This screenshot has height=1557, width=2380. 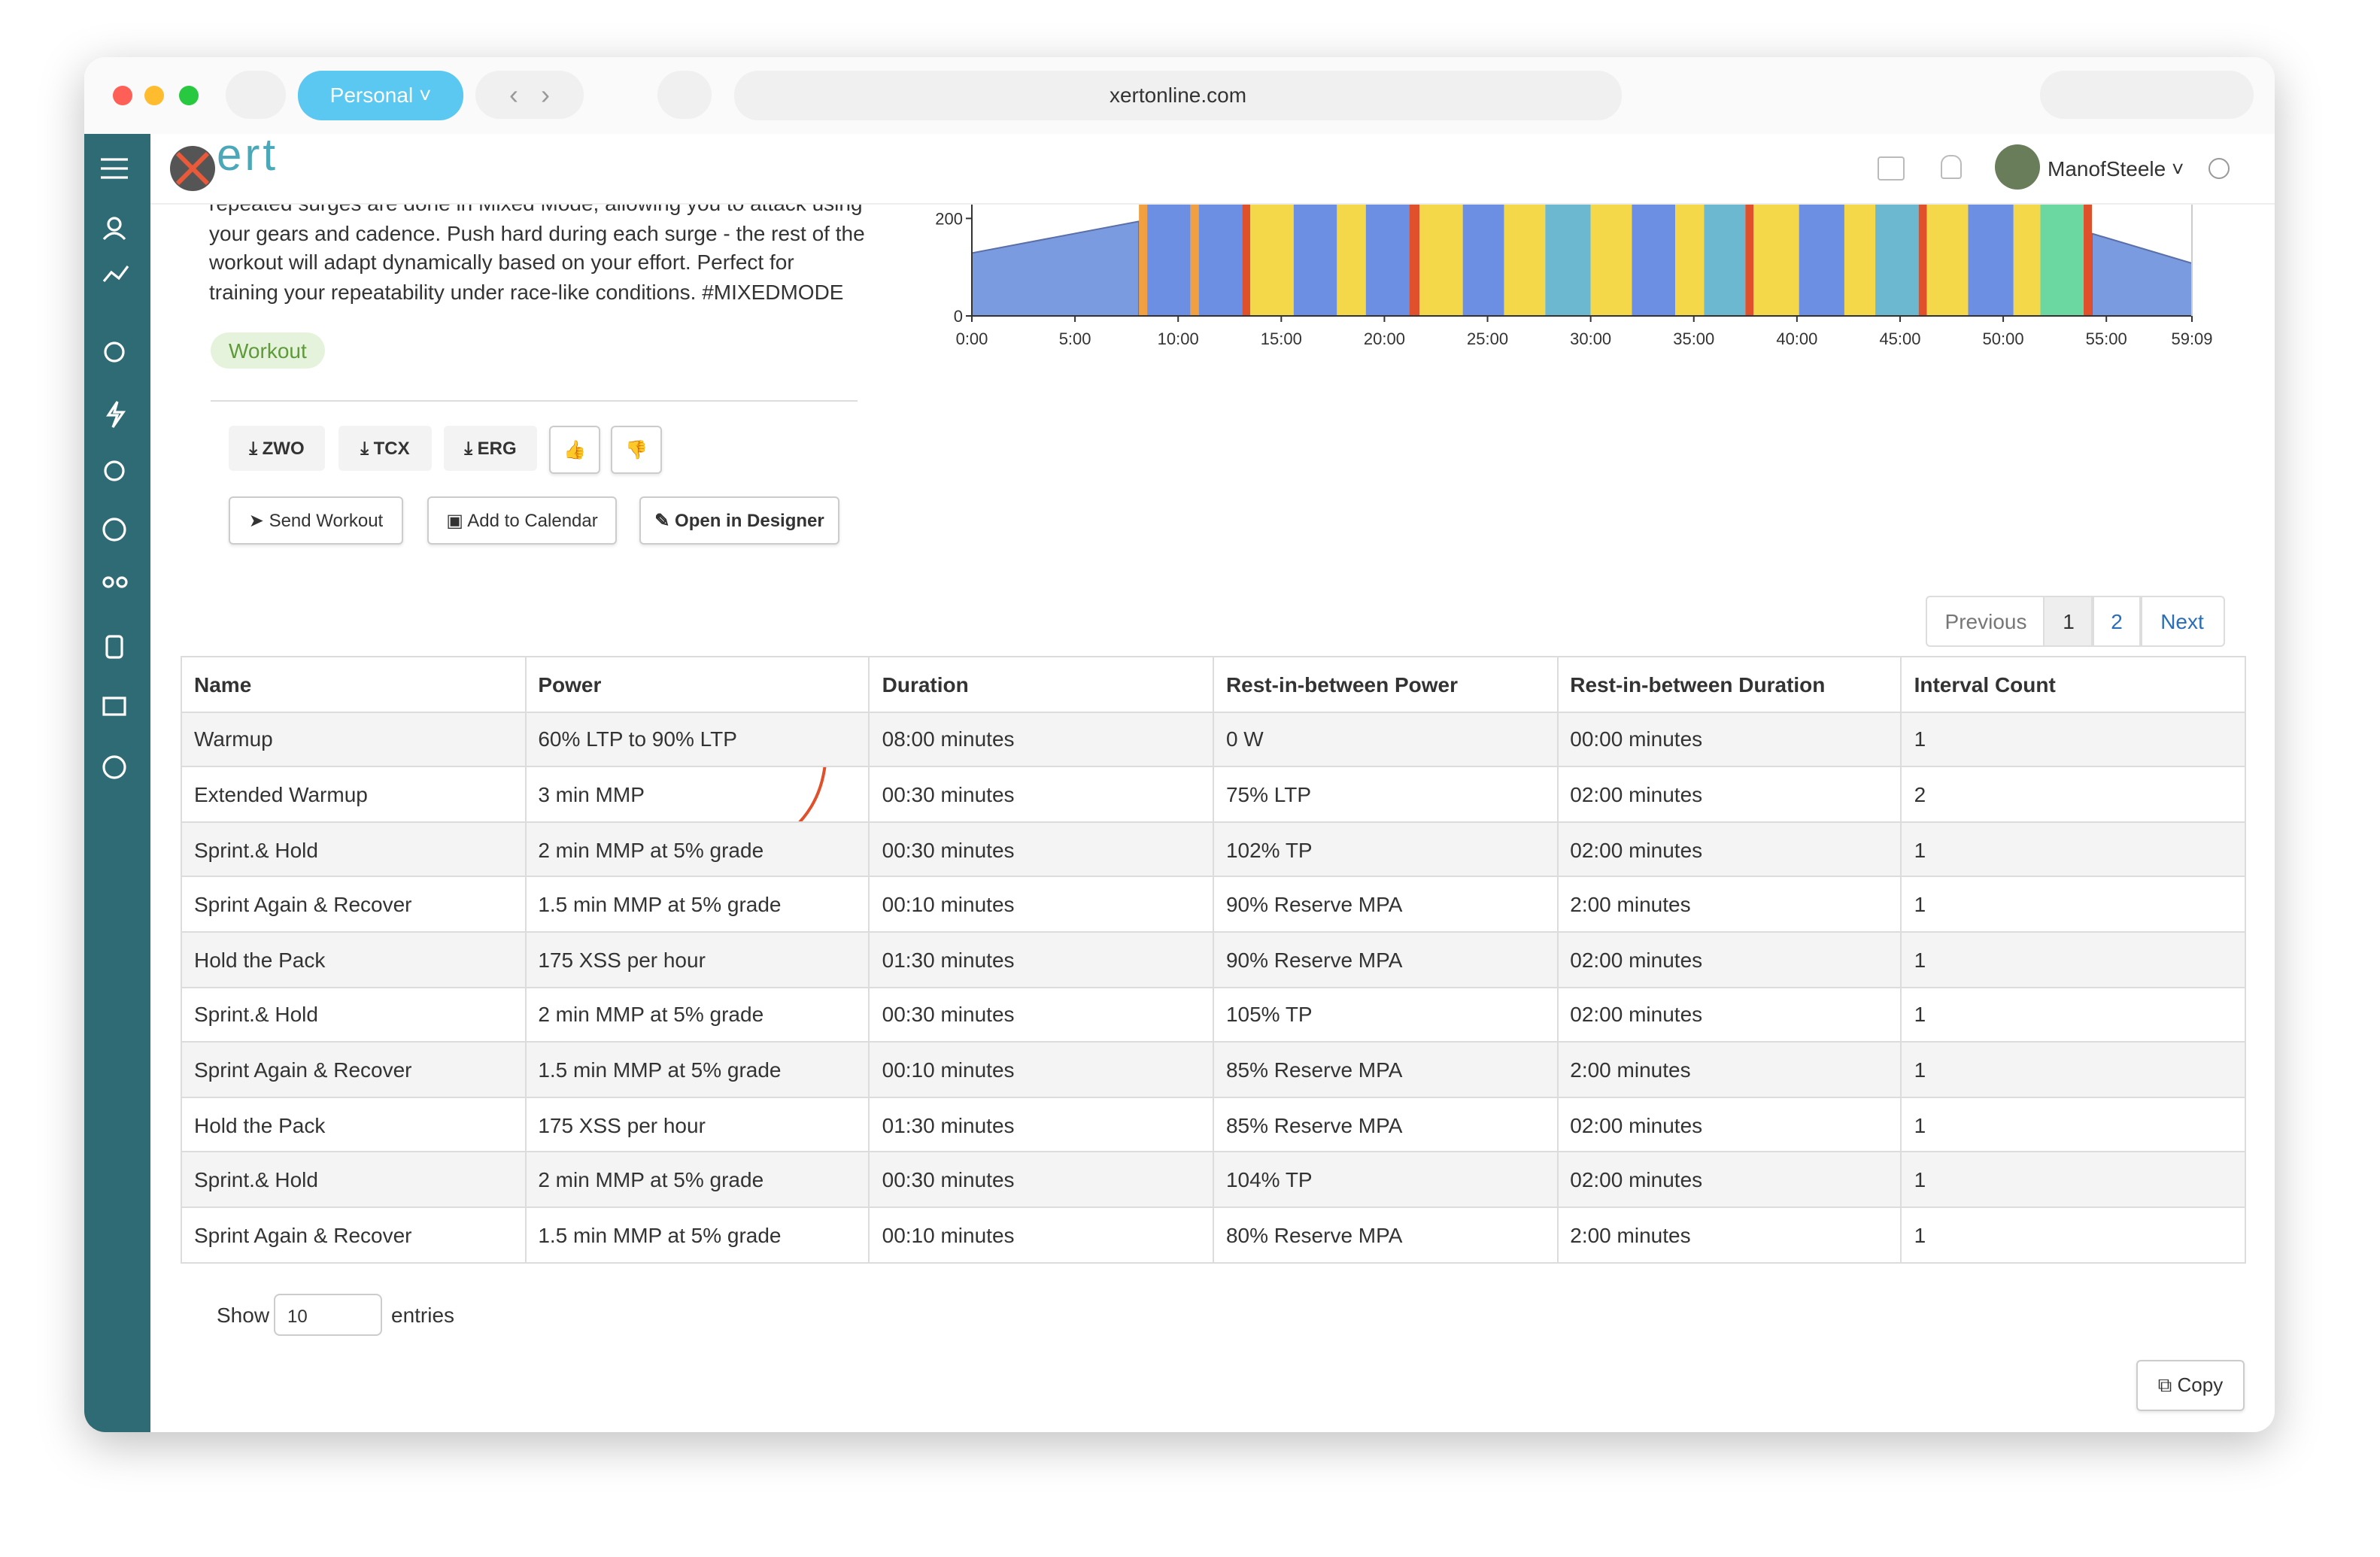 I want to click on previous-button: Previous, so click(x=1986, y=621).